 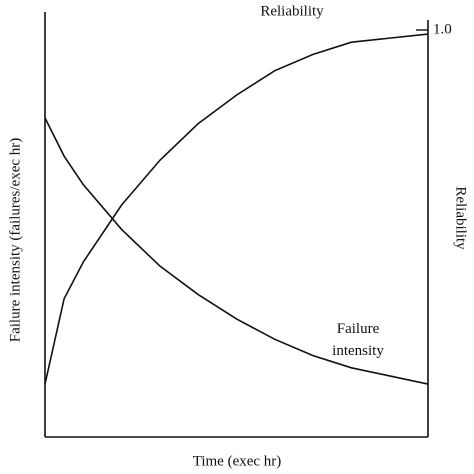 I want to click on y2-tick-label: 1.0, so click(x=442, y=29).